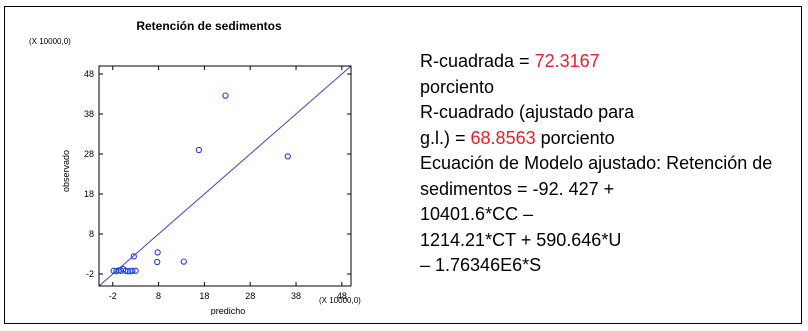 The height and width of the screenshot is (331, 808). Describe the element at coordinates (113, 296) in the screenshot. I see `x-tick-label: -2` at that location.